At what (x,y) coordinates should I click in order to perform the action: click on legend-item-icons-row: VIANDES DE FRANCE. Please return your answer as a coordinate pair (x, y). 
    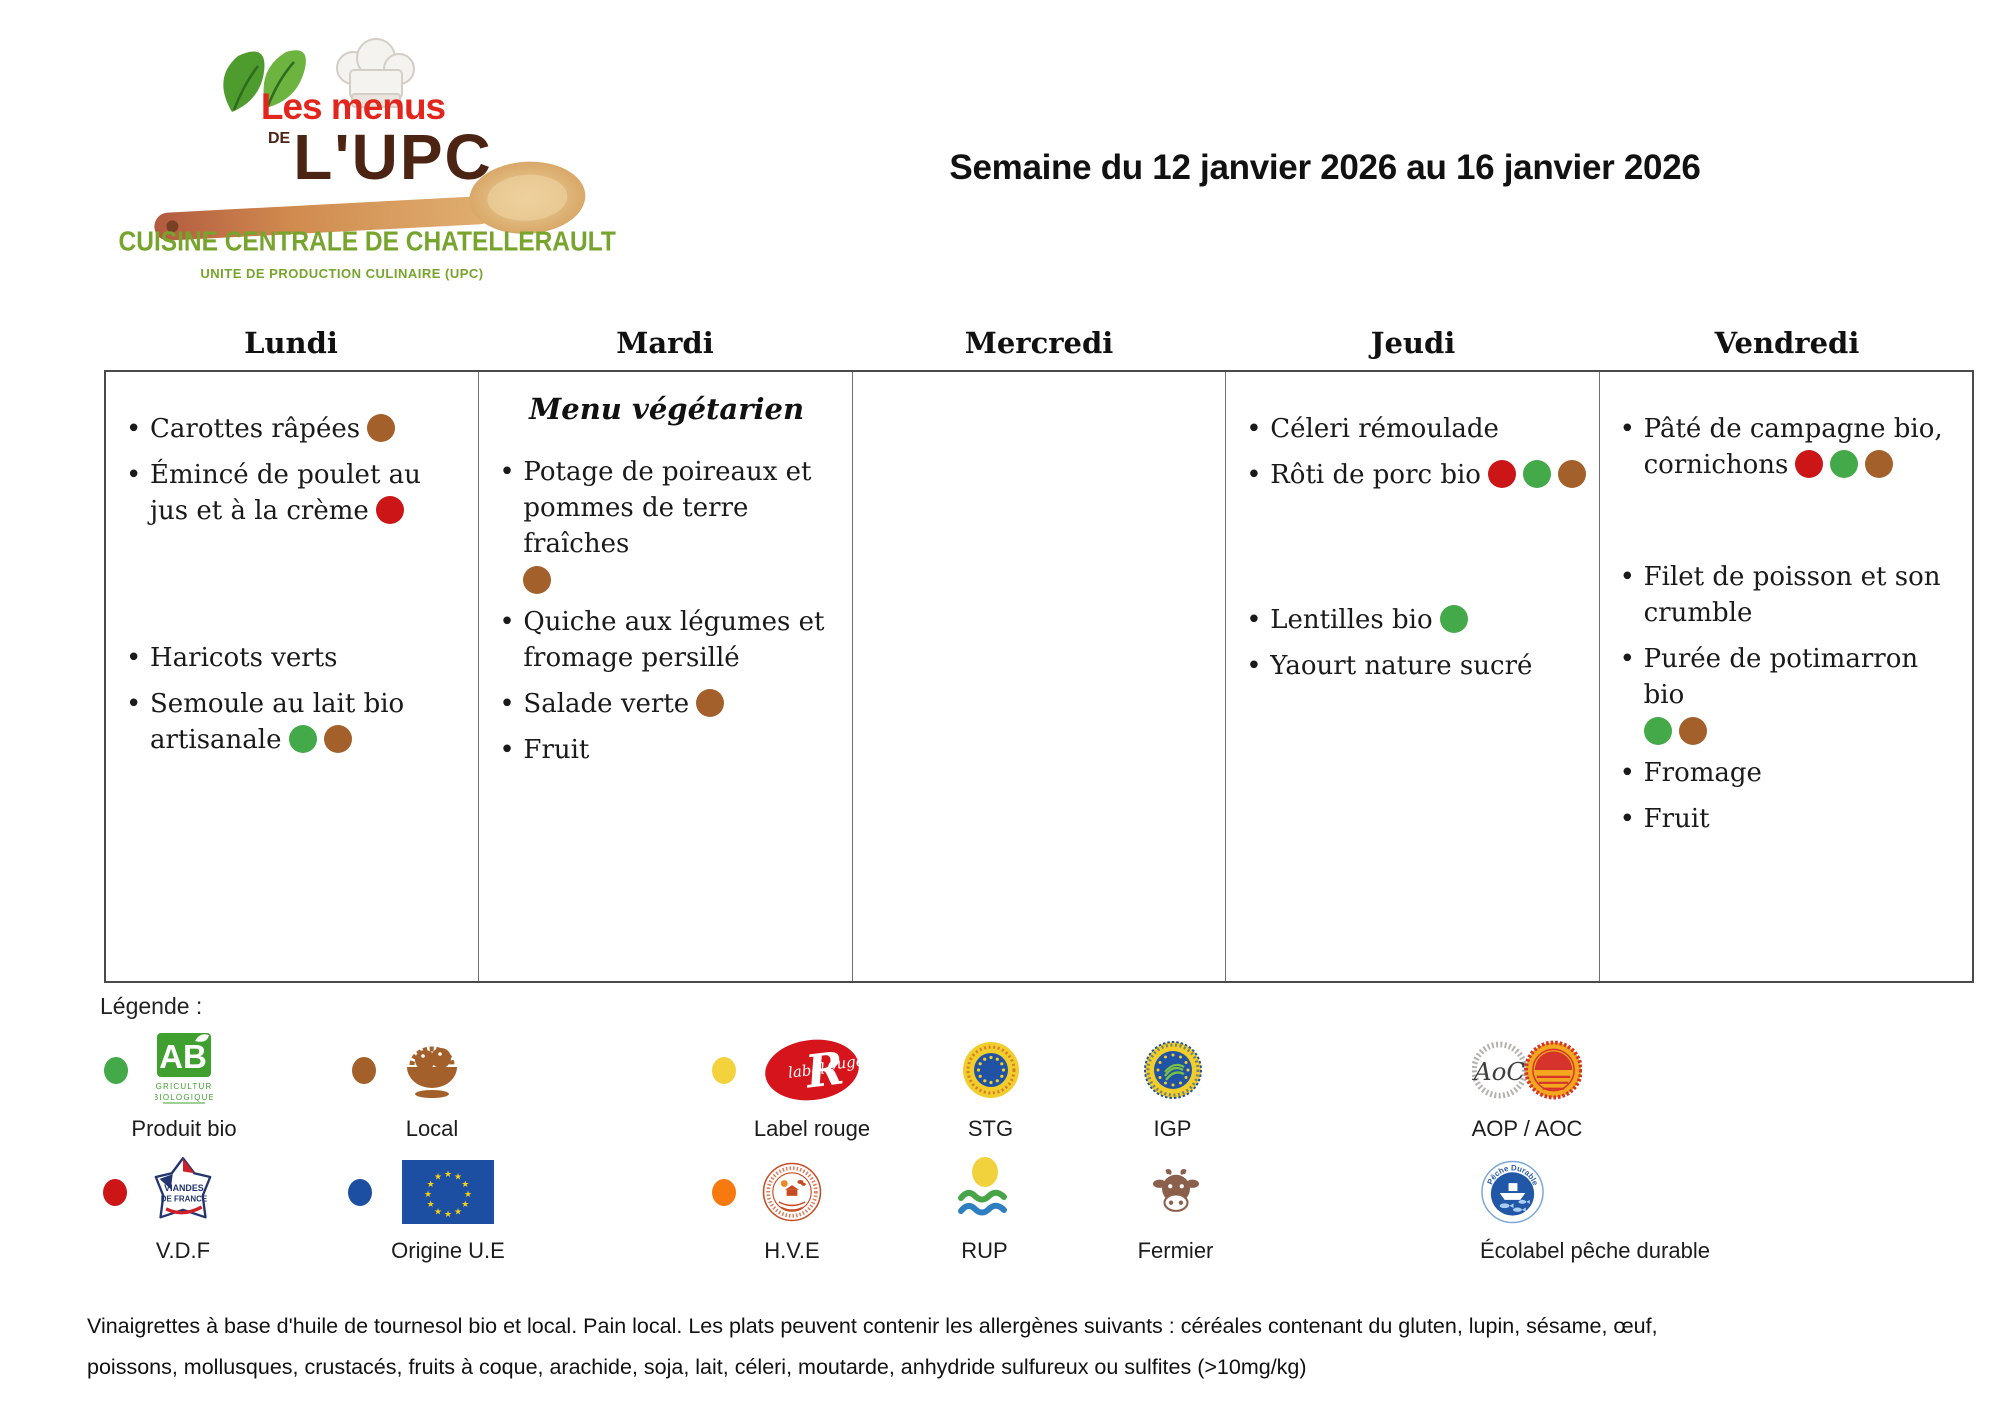
    Looking at the image, I should click on (158, 1192).